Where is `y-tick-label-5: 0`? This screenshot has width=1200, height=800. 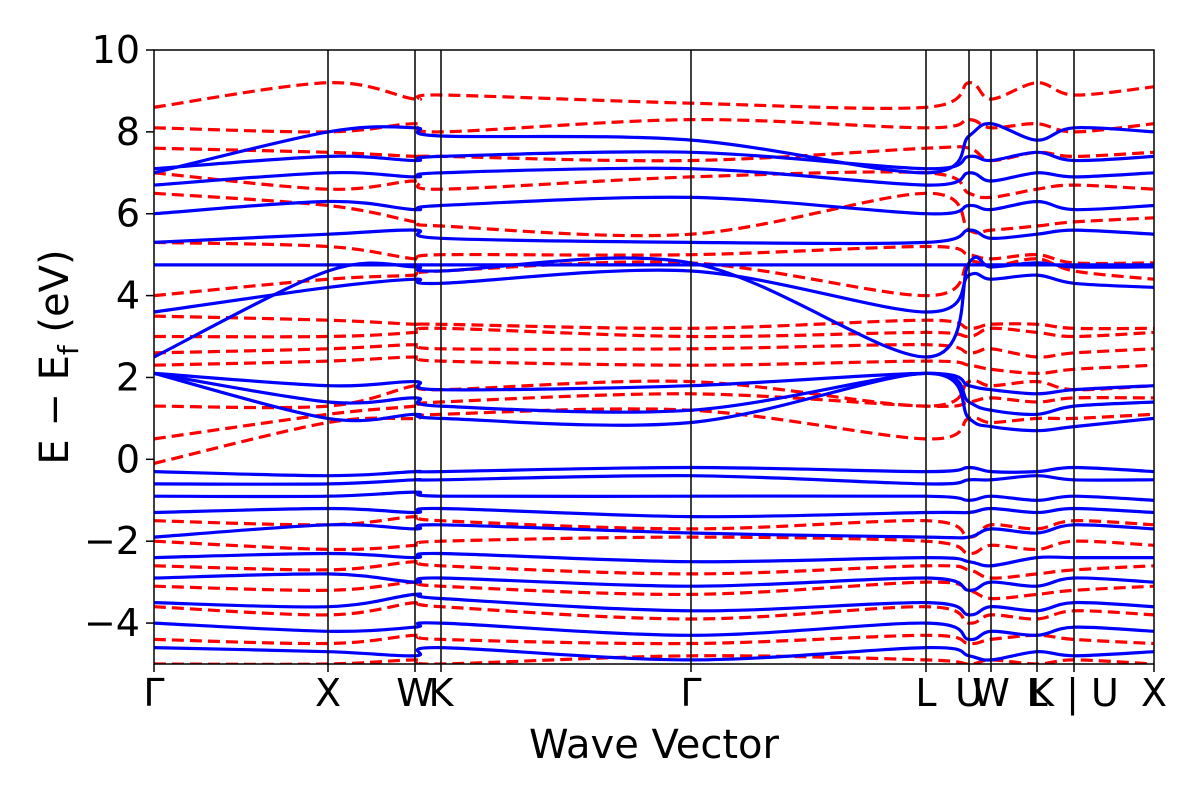 y-tick-label-5: 0 is located at coordinates (128, 459).